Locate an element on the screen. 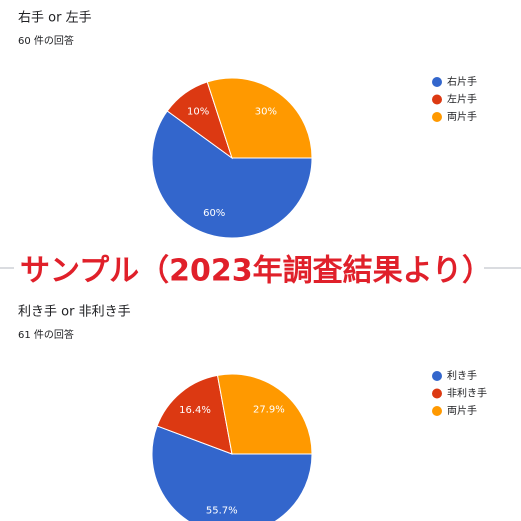 Image resolution: width=521 pixels, height=521 pixels. legend-label: 利き手 is located at coordinates (462, 375).